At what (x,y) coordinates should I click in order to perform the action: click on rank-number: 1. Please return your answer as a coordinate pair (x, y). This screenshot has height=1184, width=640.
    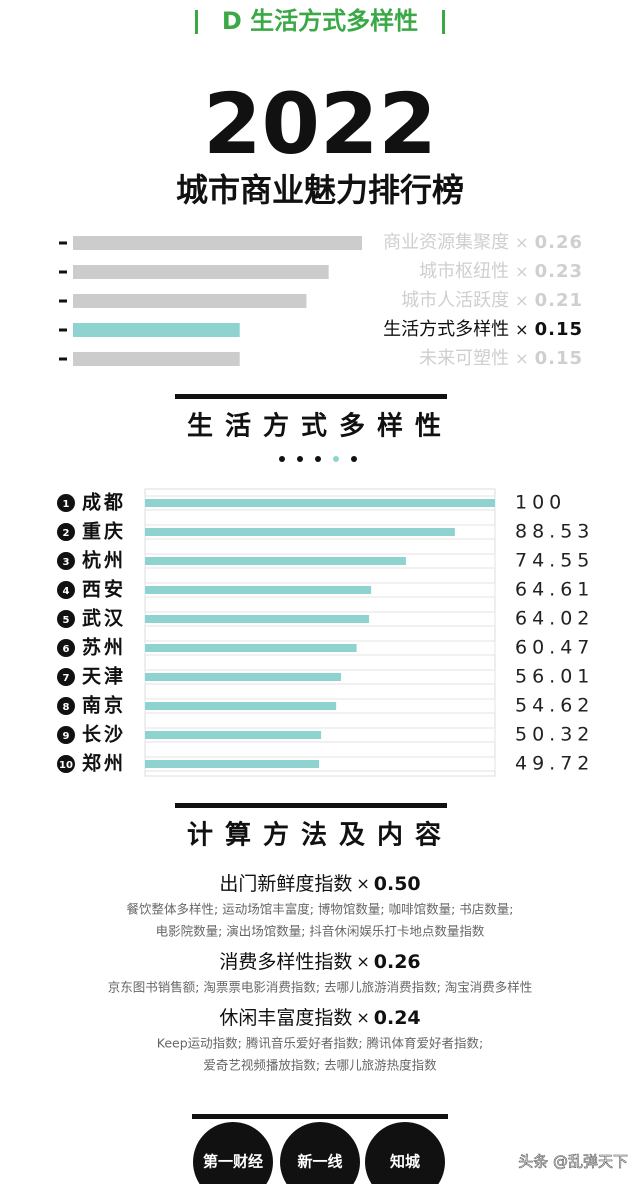
    Looking at the image, I should click on (66, 504).